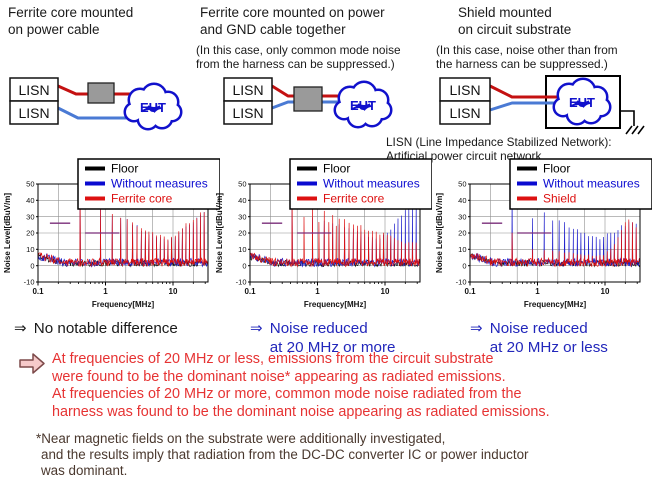 The width and height of the screenshot is (654, 482). I want to click on ground-wire, so click(627, 118).